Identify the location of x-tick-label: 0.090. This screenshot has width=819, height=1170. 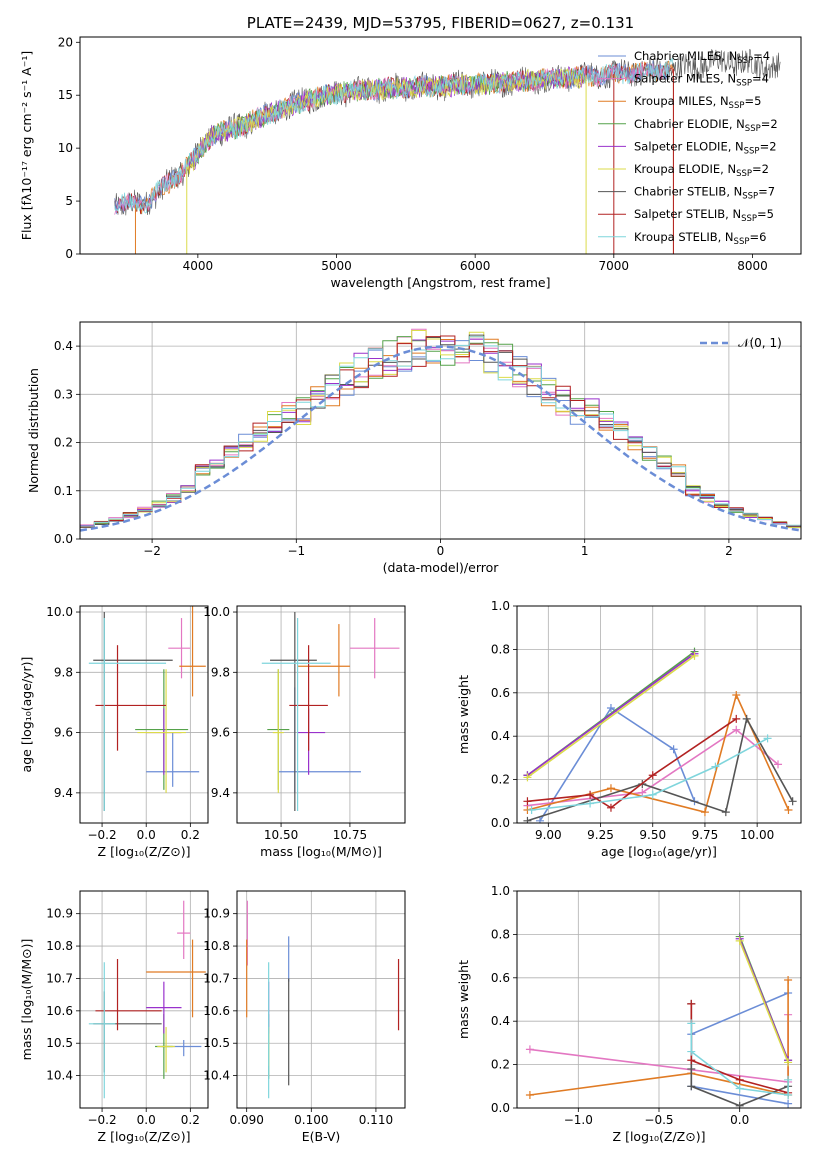
(247, 1120).